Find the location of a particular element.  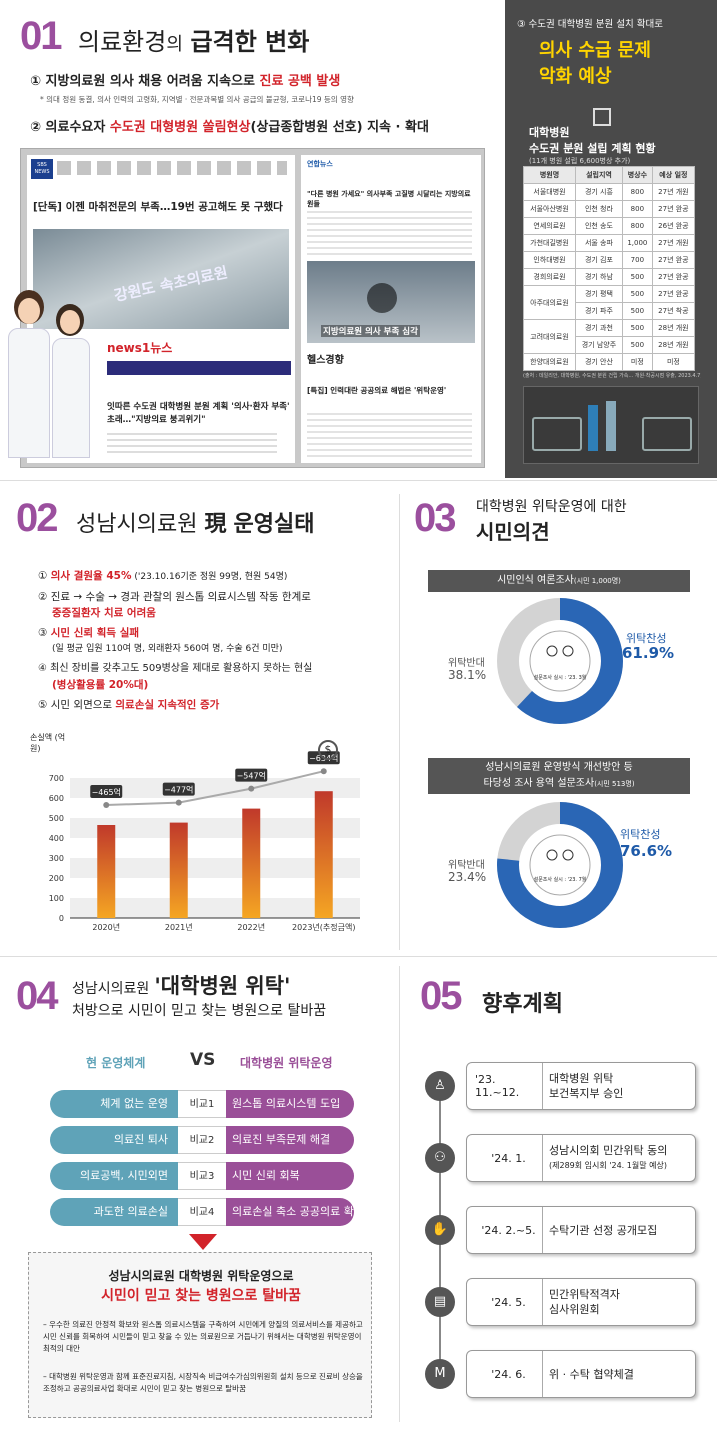

section-title-2: 시민의견 is located at coordinates (513, 532).